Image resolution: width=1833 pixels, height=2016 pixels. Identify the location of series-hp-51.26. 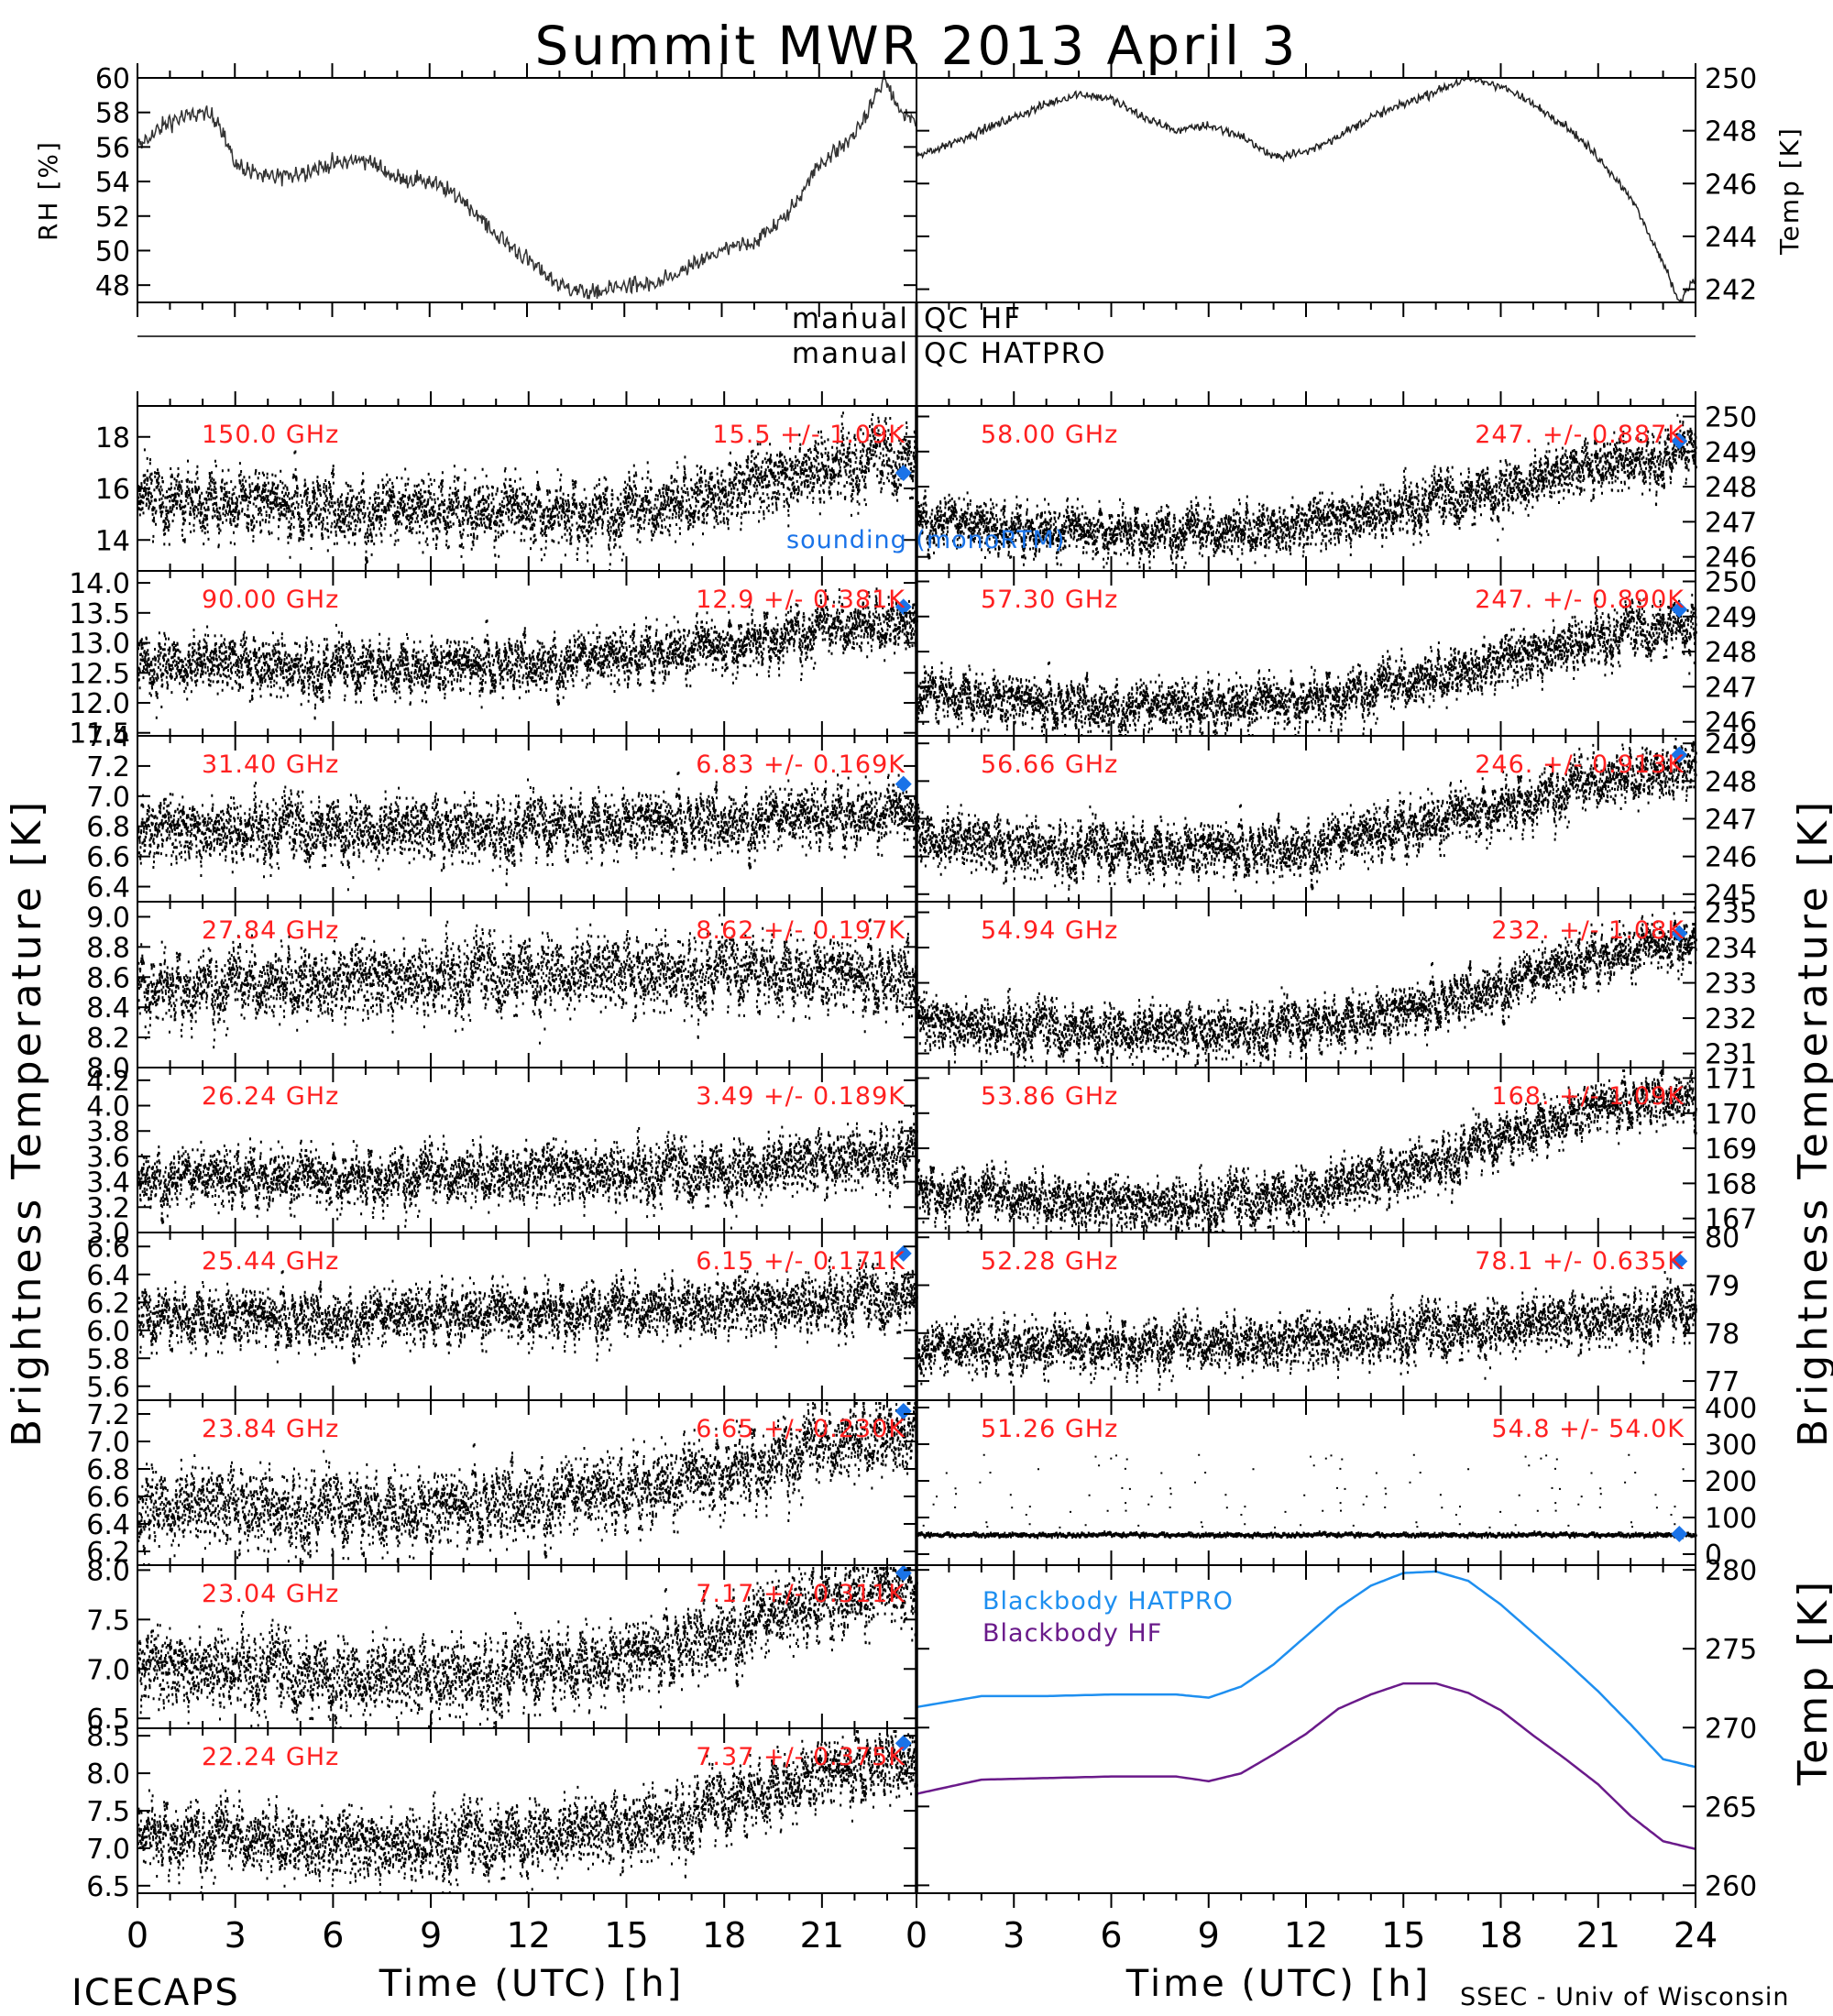
(1306, 1496).